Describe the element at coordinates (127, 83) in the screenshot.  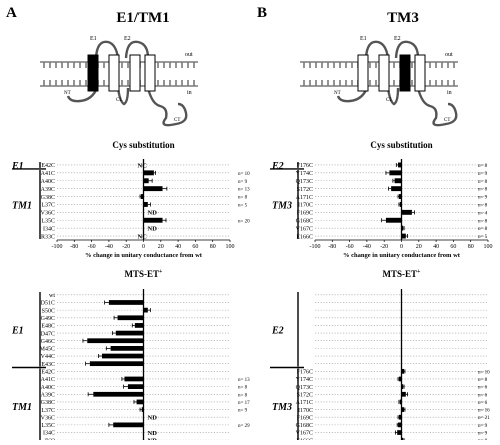
I see `protein-chain-a` at that location.